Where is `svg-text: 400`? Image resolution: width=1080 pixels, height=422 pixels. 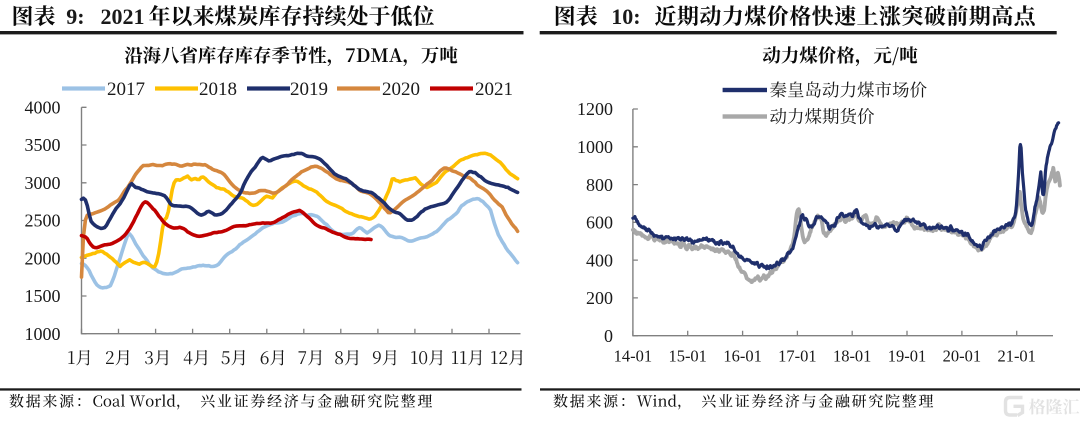
svg-text: 400 is located at coordinates (599, 260).